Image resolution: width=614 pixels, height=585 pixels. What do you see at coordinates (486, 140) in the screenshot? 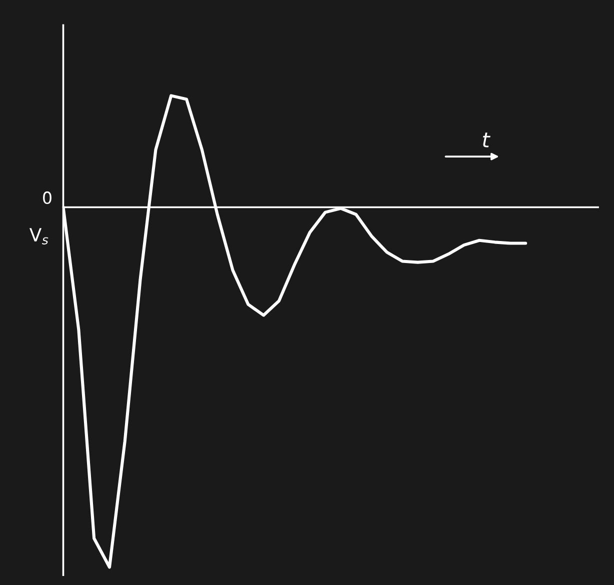
I see `x-axis-title: t` at bounding box center [486, 140].